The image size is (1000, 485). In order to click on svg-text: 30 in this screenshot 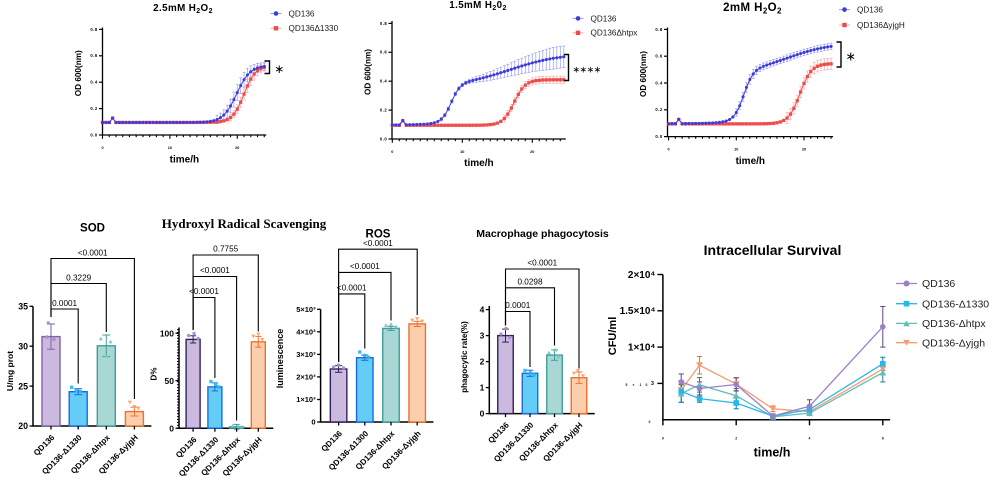, I will do `click(23, 346)`.